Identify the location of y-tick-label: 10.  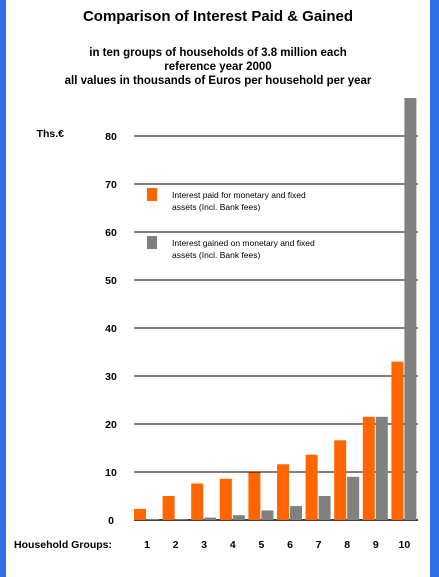
(111, 473).